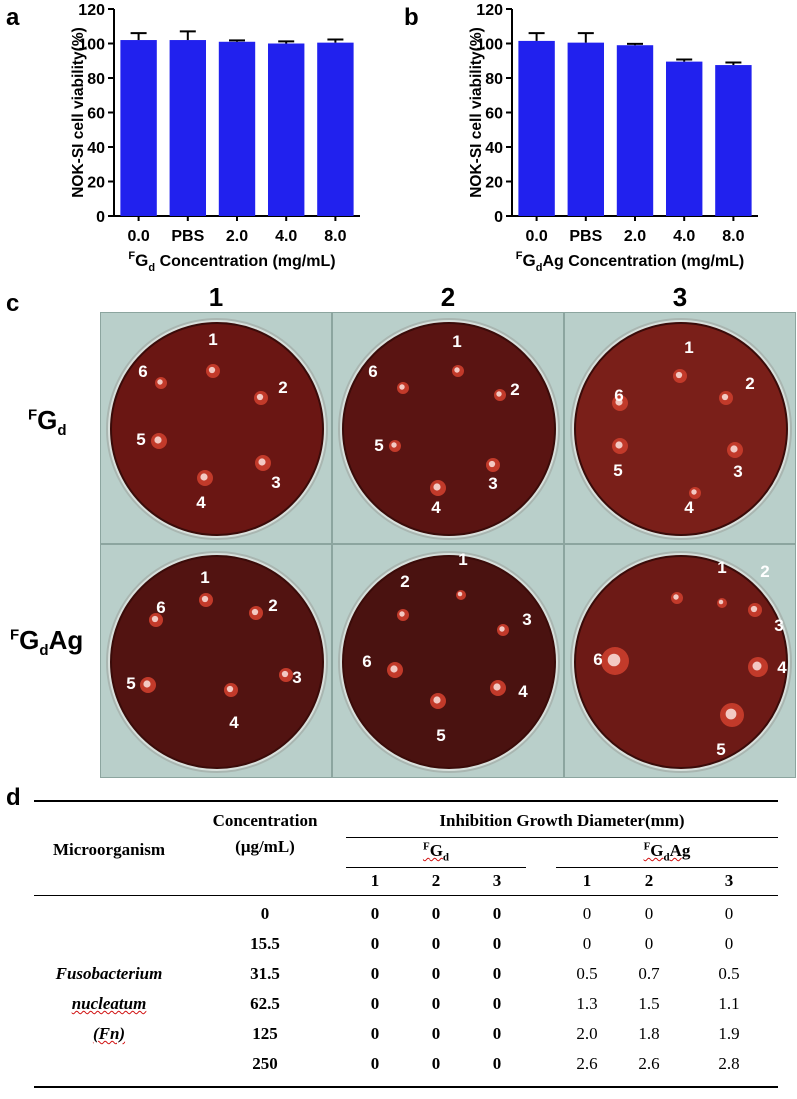 This screenshot has height=1099, width=797. Describe the element at coordinates (231, 262) in the screenshot. I see `x-axis-label: FGd Concentration (mg/mL)` at that location.